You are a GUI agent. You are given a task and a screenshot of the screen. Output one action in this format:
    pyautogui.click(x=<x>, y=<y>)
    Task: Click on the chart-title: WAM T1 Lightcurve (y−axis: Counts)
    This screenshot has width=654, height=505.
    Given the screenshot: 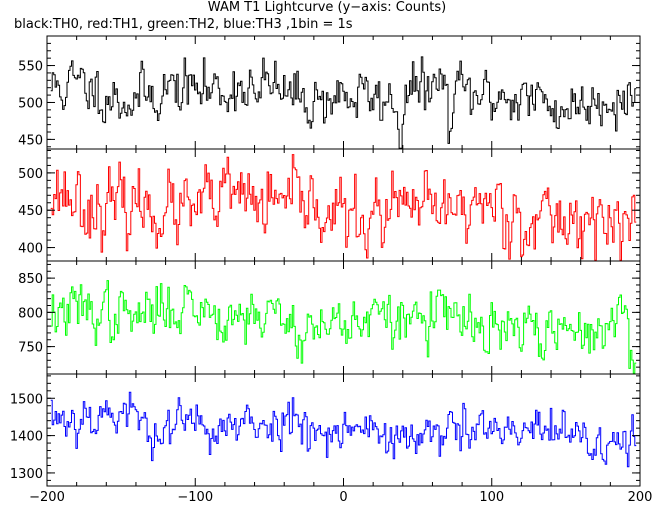 What is the action you would take?
    pyautogui.click(x=327, y=7)
    